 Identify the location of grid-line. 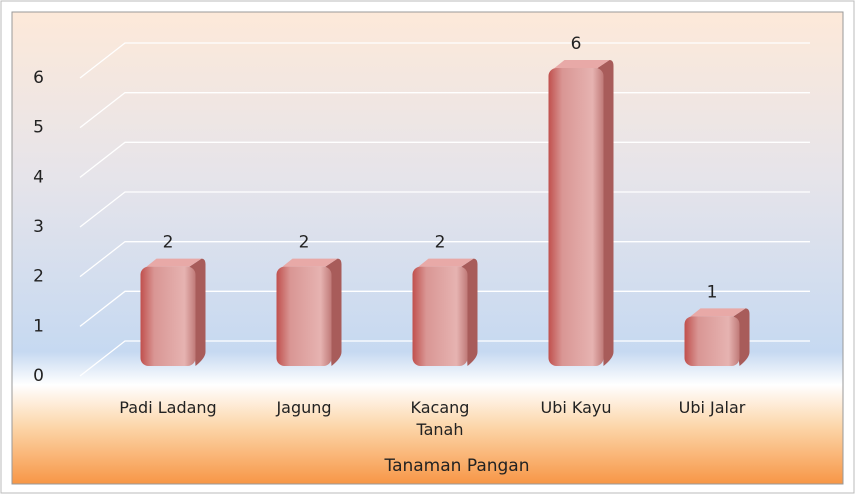
(444, 60).